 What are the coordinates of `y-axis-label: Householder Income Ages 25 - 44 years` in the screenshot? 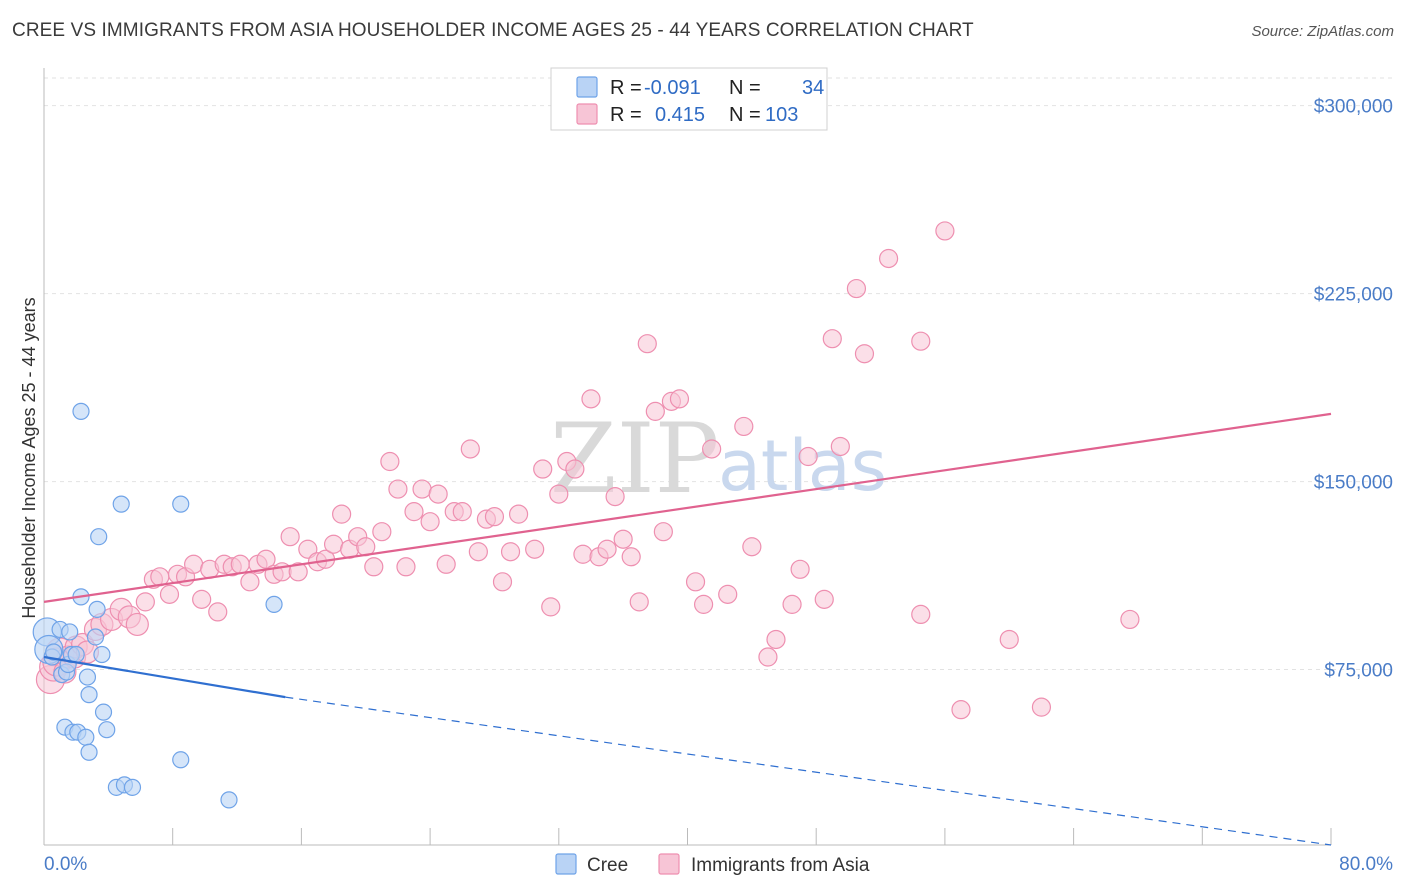 It's located at (29, 457).